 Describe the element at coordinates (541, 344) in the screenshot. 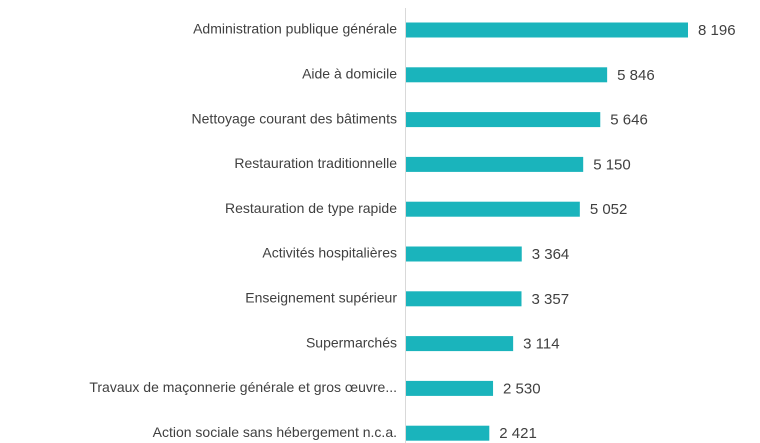

I see `value-label: 3 114` at that location.